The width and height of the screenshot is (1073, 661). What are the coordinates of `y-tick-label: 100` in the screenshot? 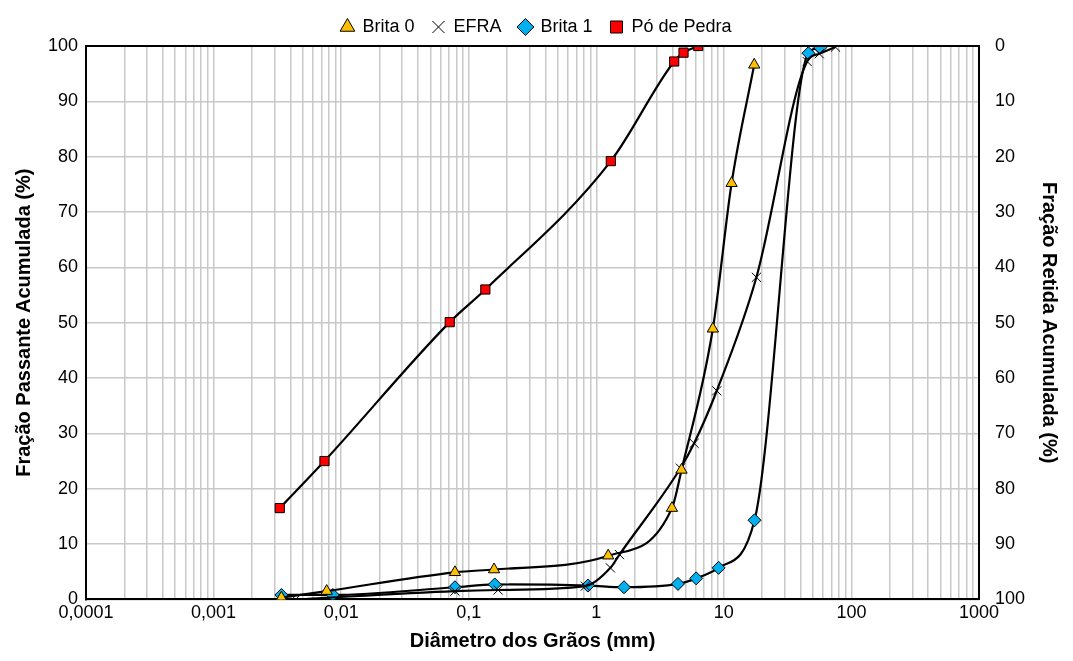 It's located at (63, 44).